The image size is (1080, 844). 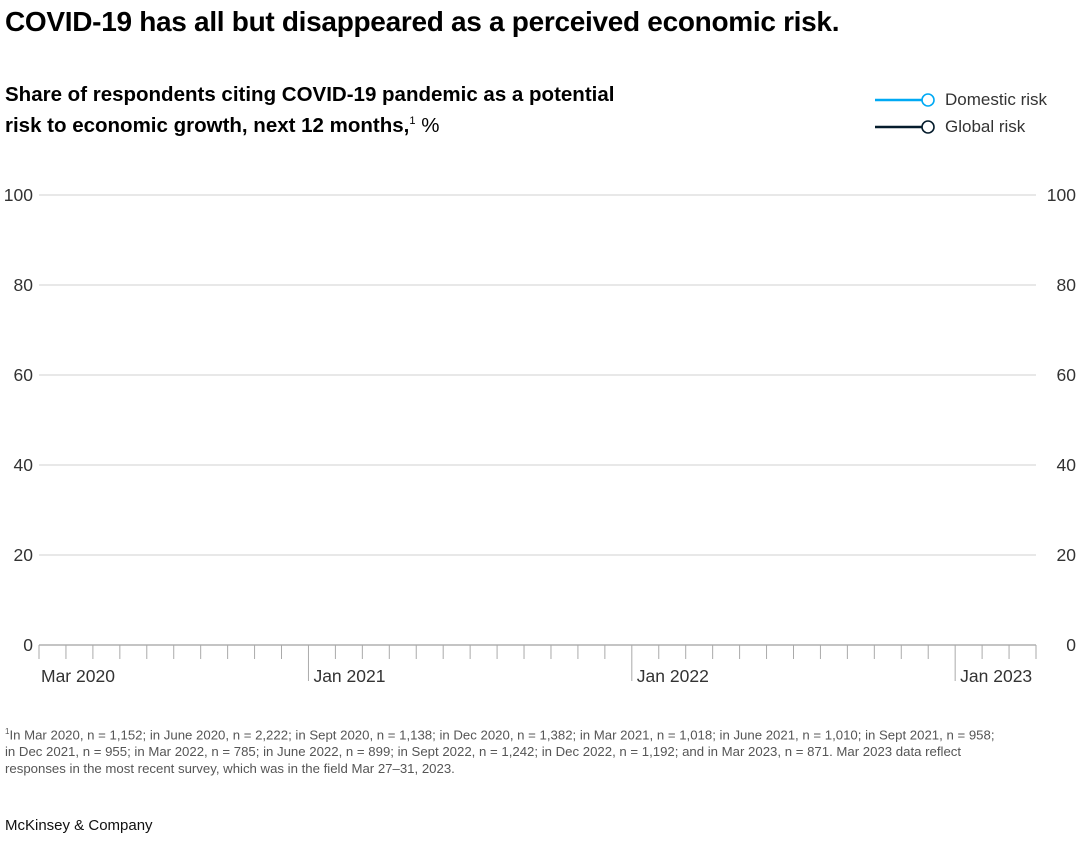 I want to click on y-tick-label-left: 0, so click(x=28, y=645).